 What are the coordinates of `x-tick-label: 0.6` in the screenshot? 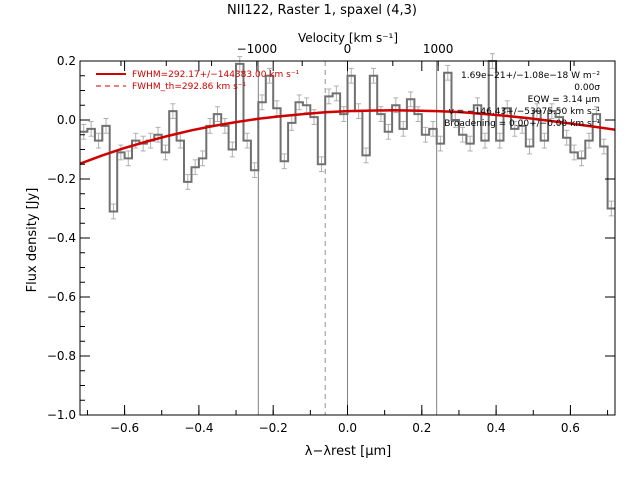 It's located at (570, 428).